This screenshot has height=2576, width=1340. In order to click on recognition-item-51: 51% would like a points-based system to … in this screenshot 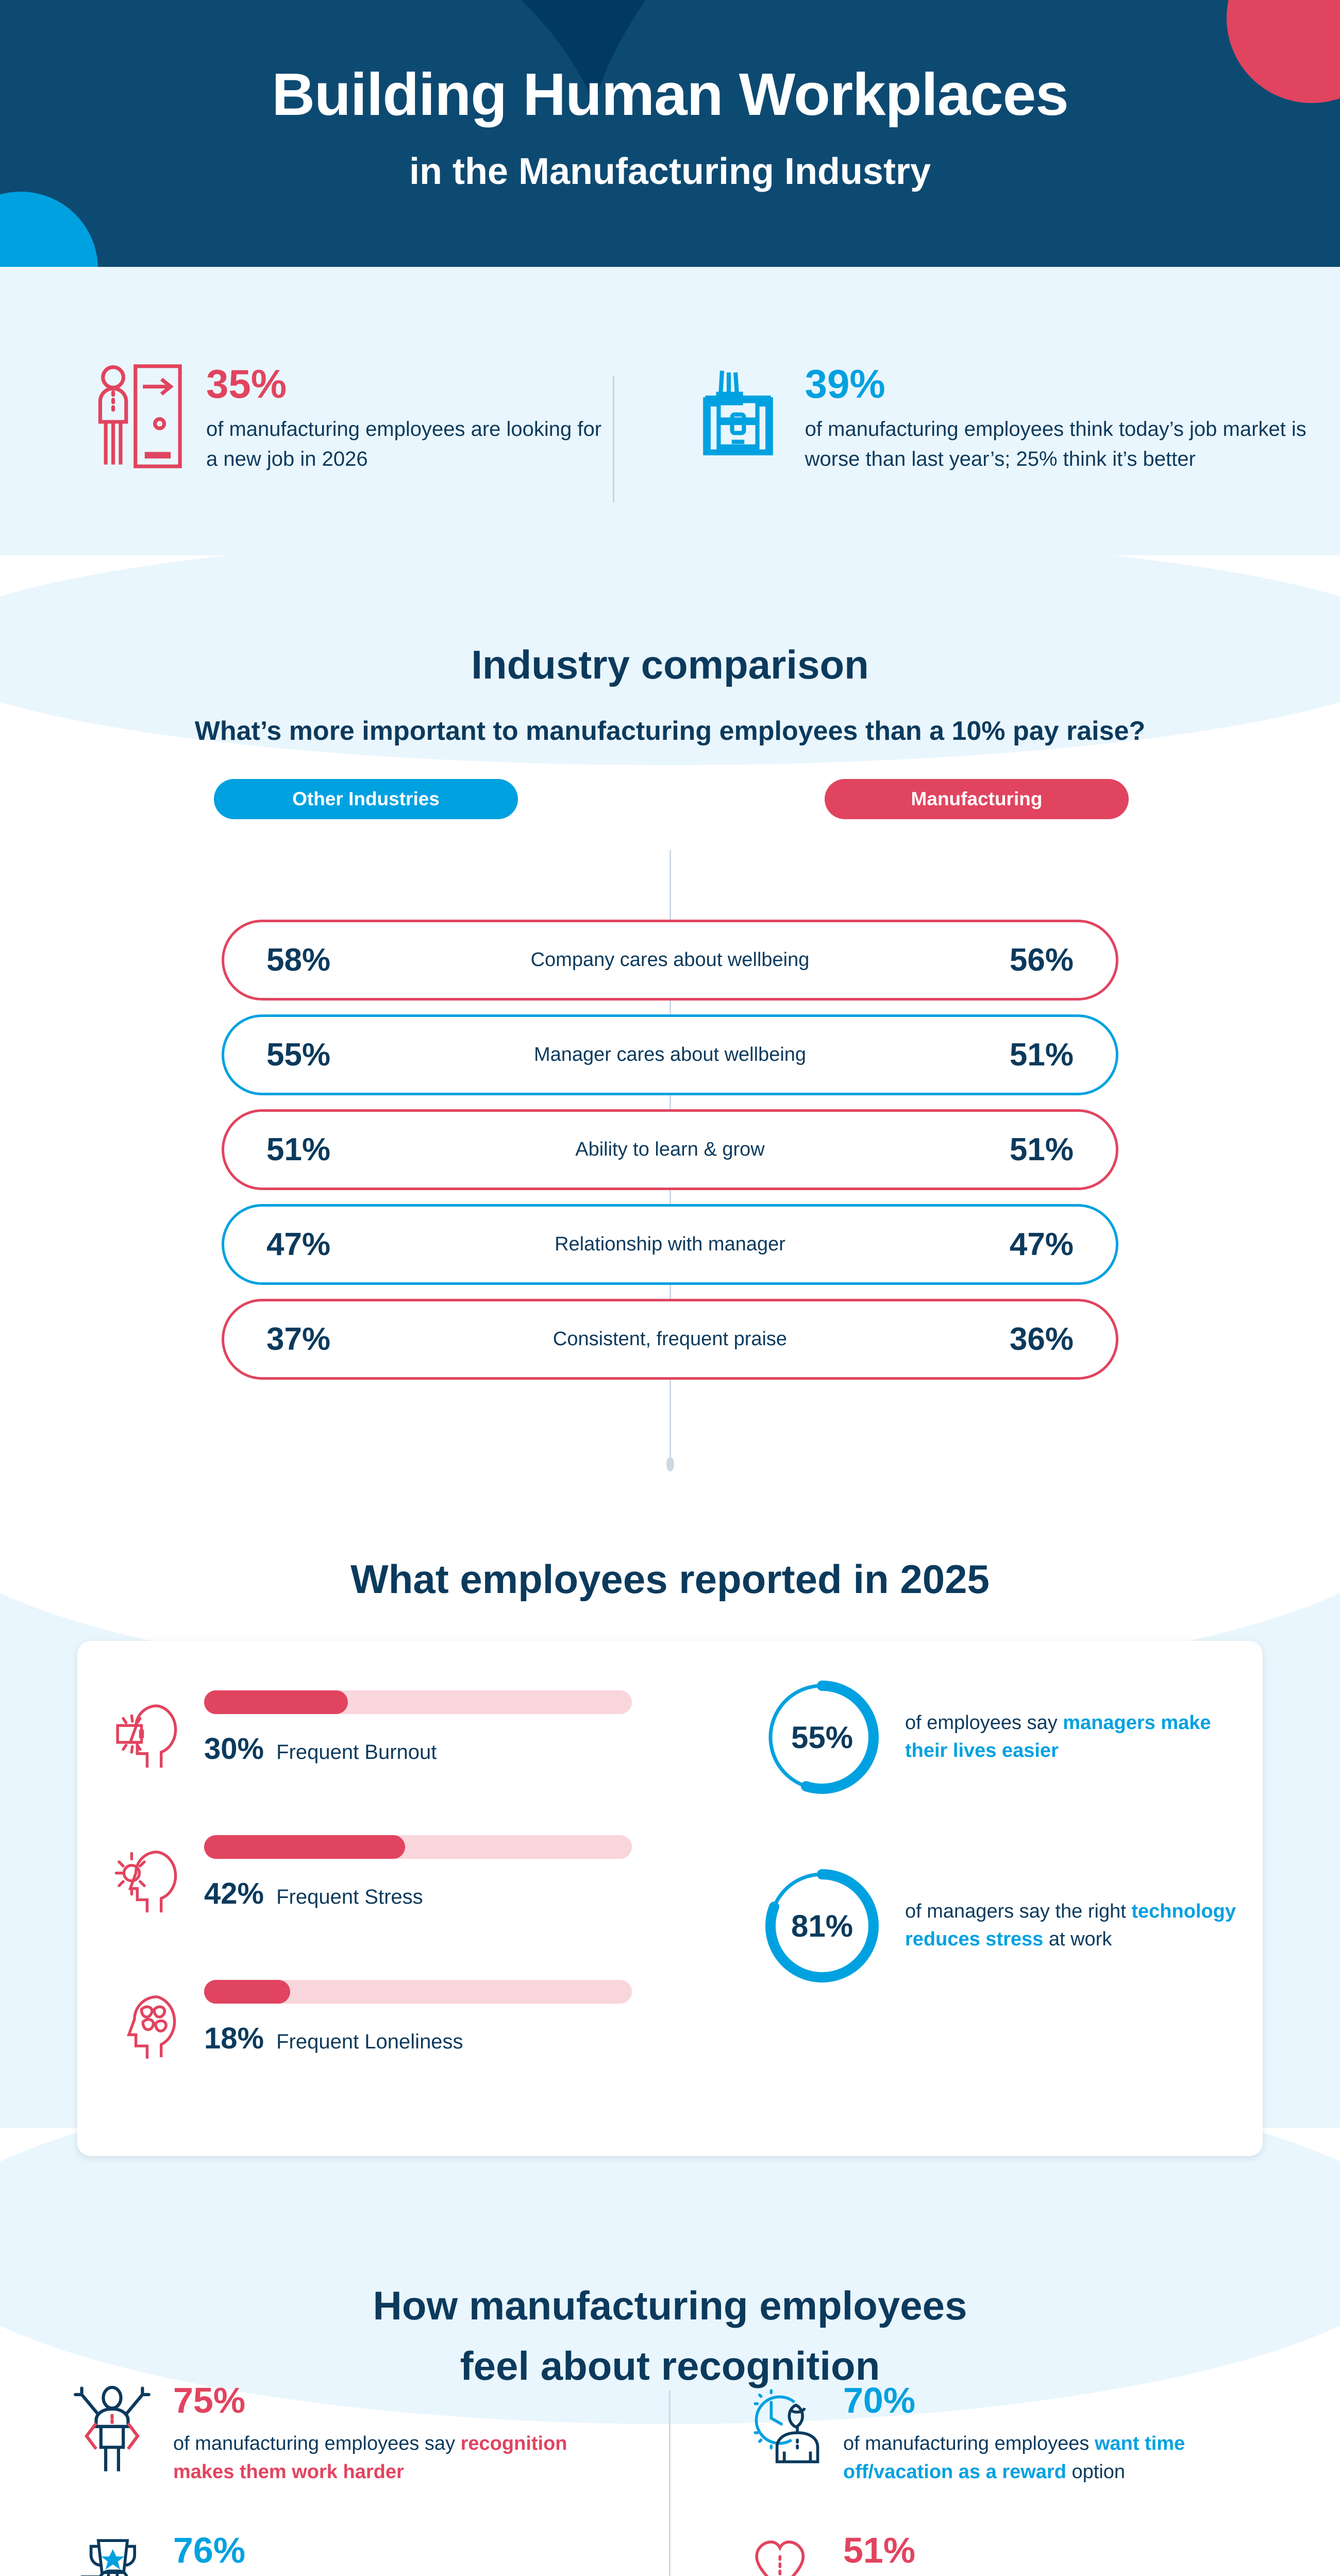, I will do `click(1005, 2553)`.